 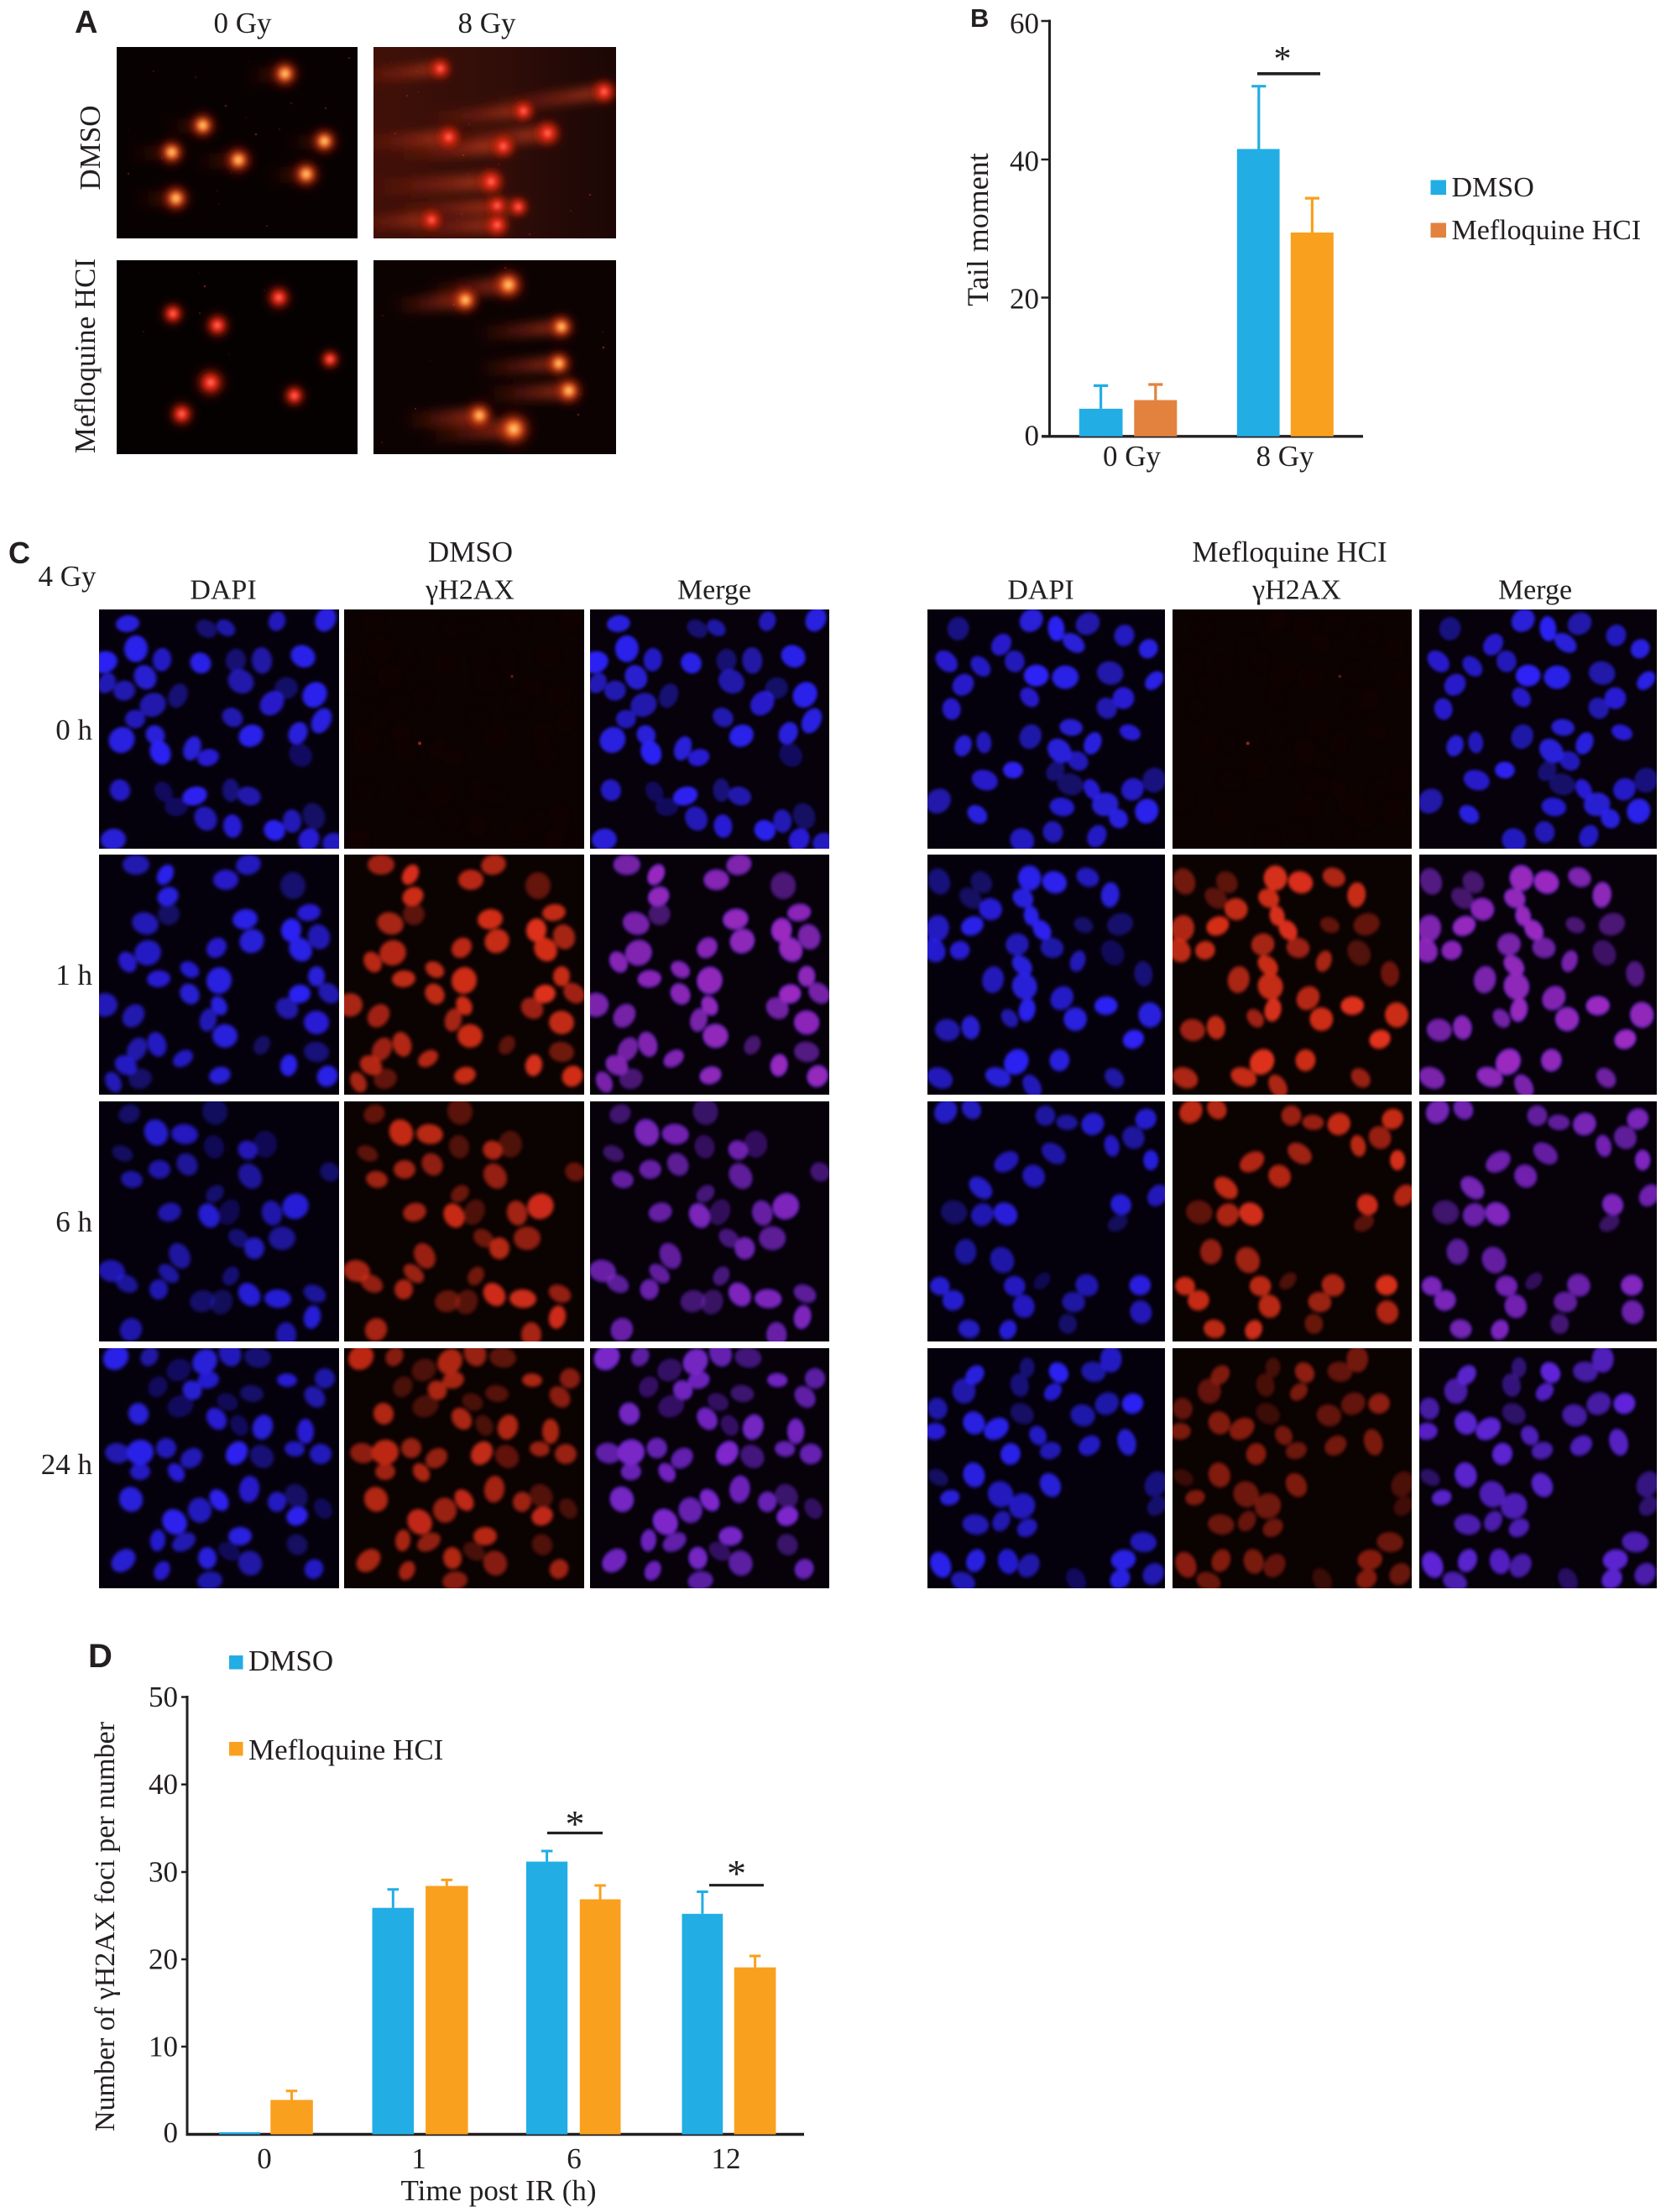 What do you see at coordinates (67, 1465) in the screenshot?
I see `svg-text: 24 h` at bounding box center [67, 1465].